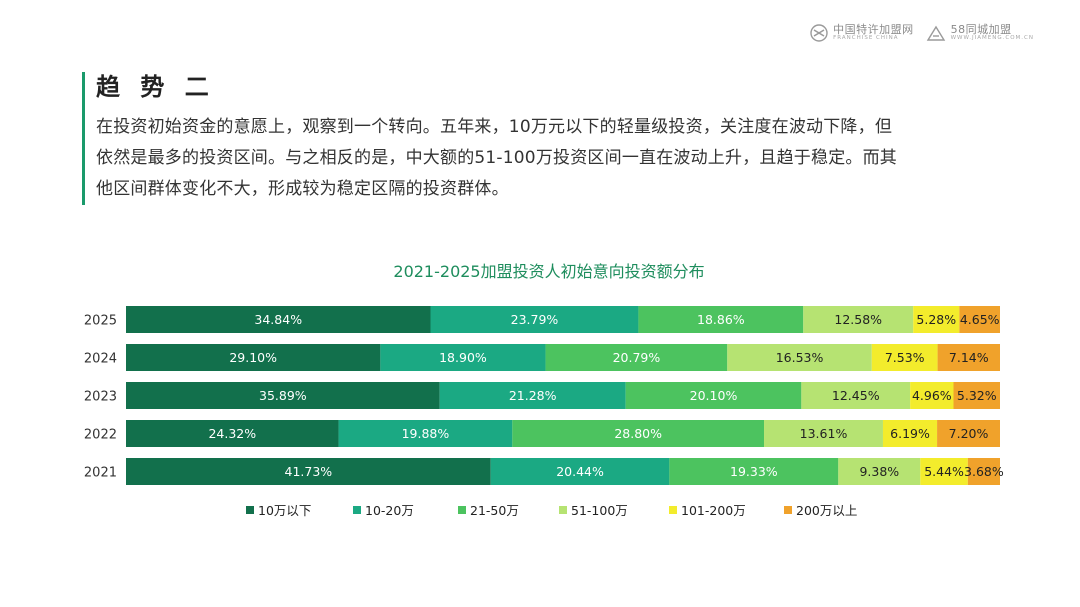 The width and height of the screenshot is (1080, 607). Describe the element at coordinates (100, 359) in the screenshot. I see `category-label: 2024` at that location.